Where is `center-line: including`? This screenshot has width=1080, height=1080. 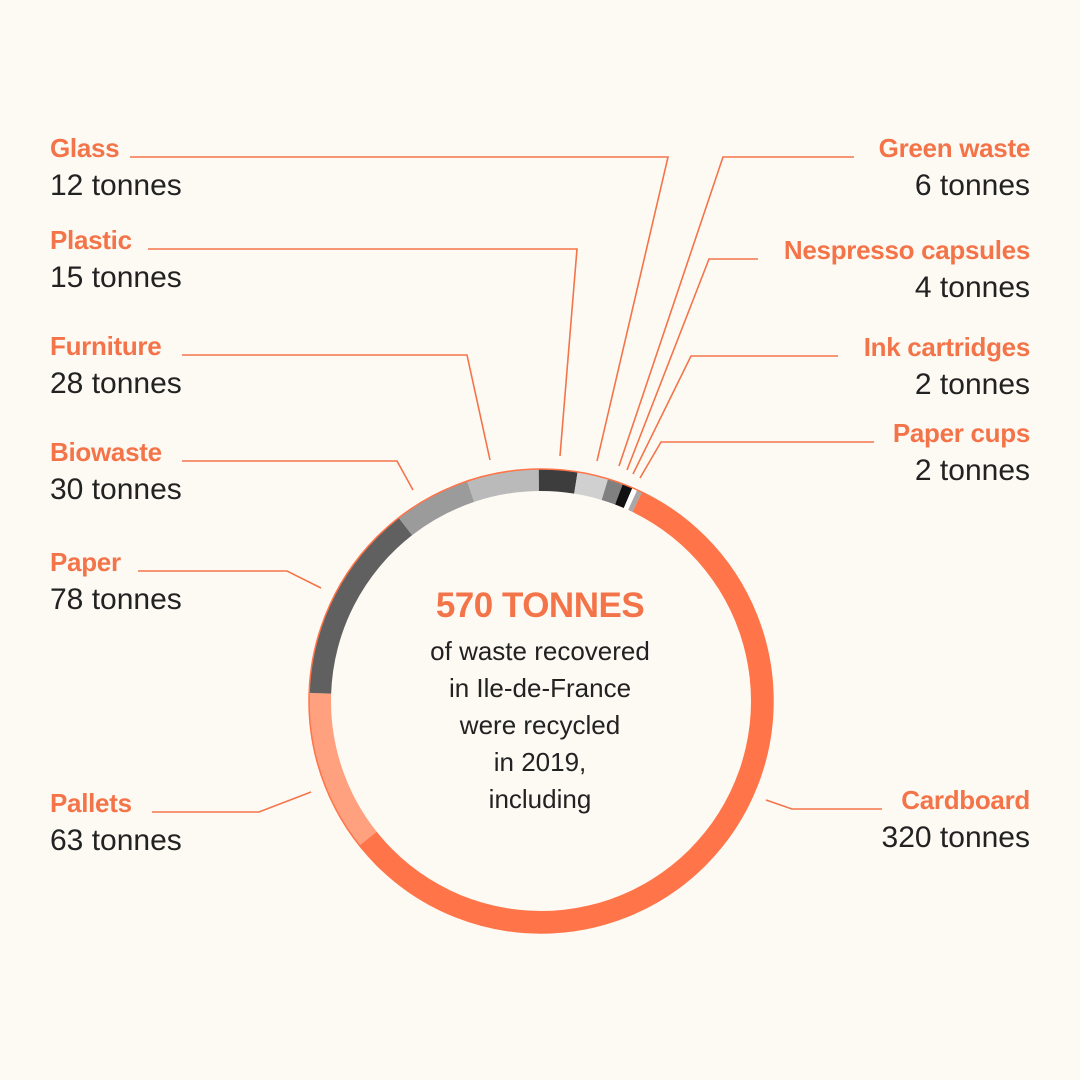
center-line: including is located at coordinates (540, 799).